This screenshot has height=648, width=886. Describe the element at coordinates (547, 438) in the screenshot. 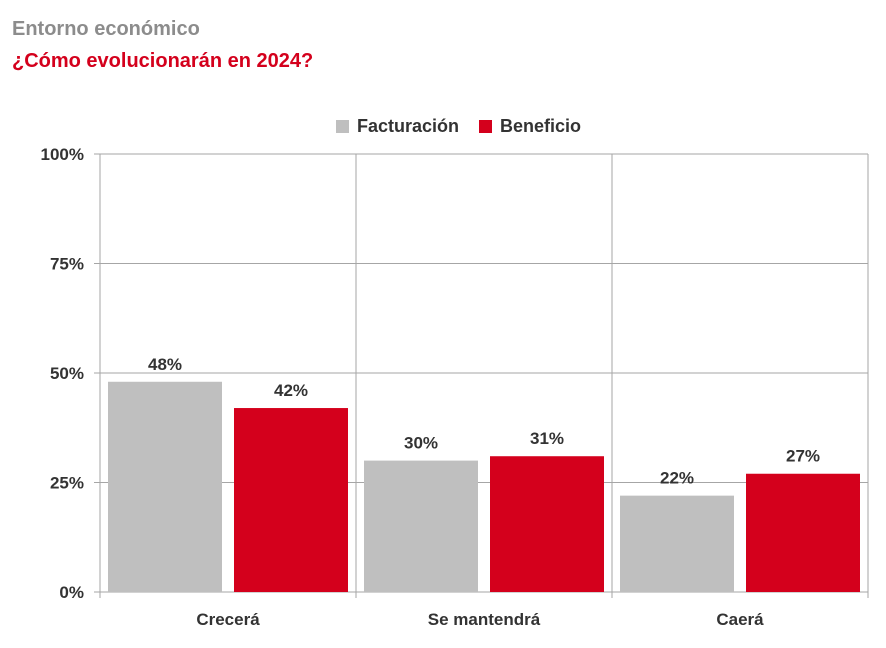

I see `data-label-beneficio: 31%` at that location.